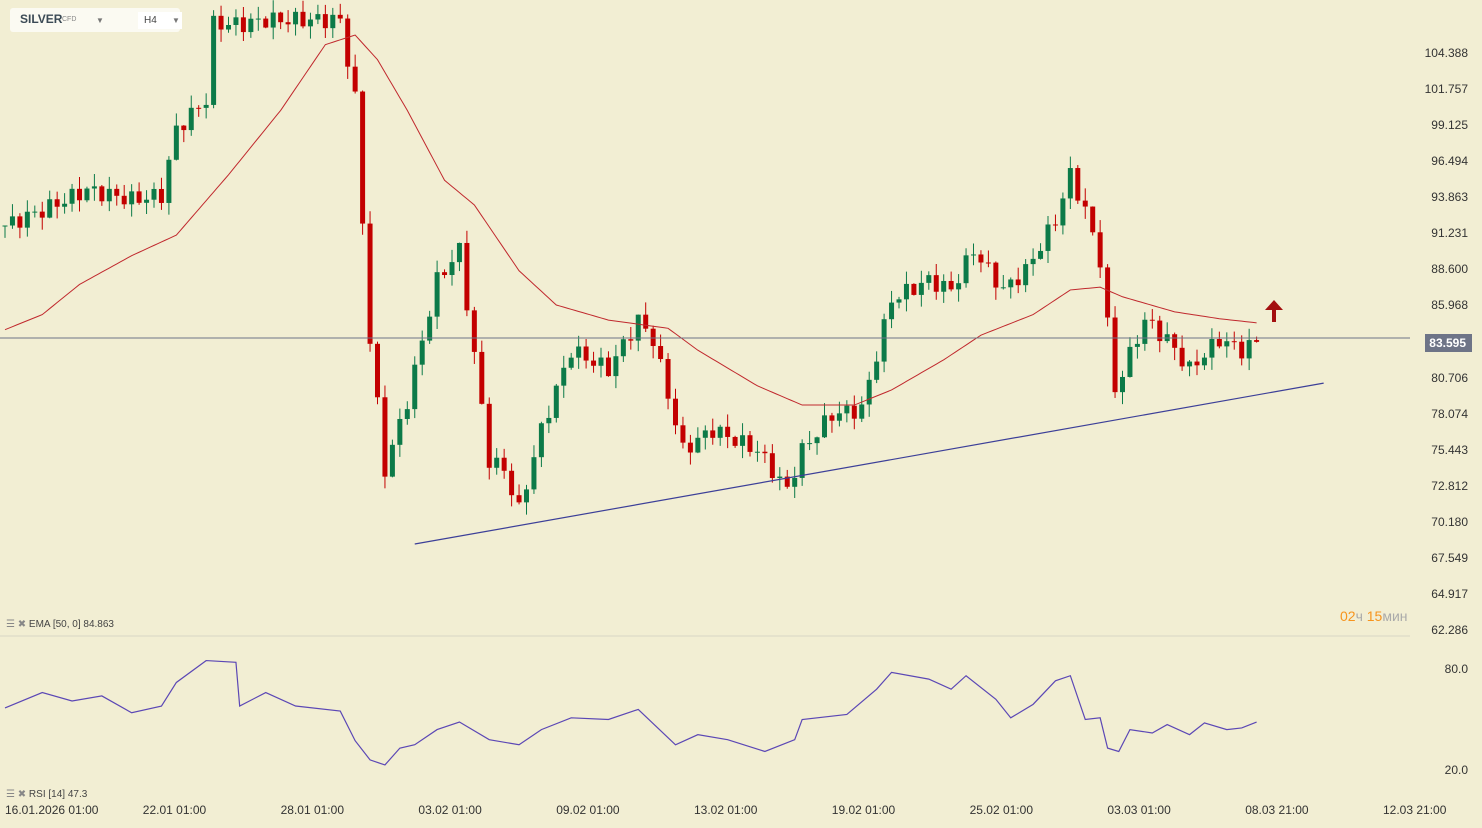 This screenshot has width=1482, height=828. I want to click on price-axis-label: 62.286, so click(1449, 630).